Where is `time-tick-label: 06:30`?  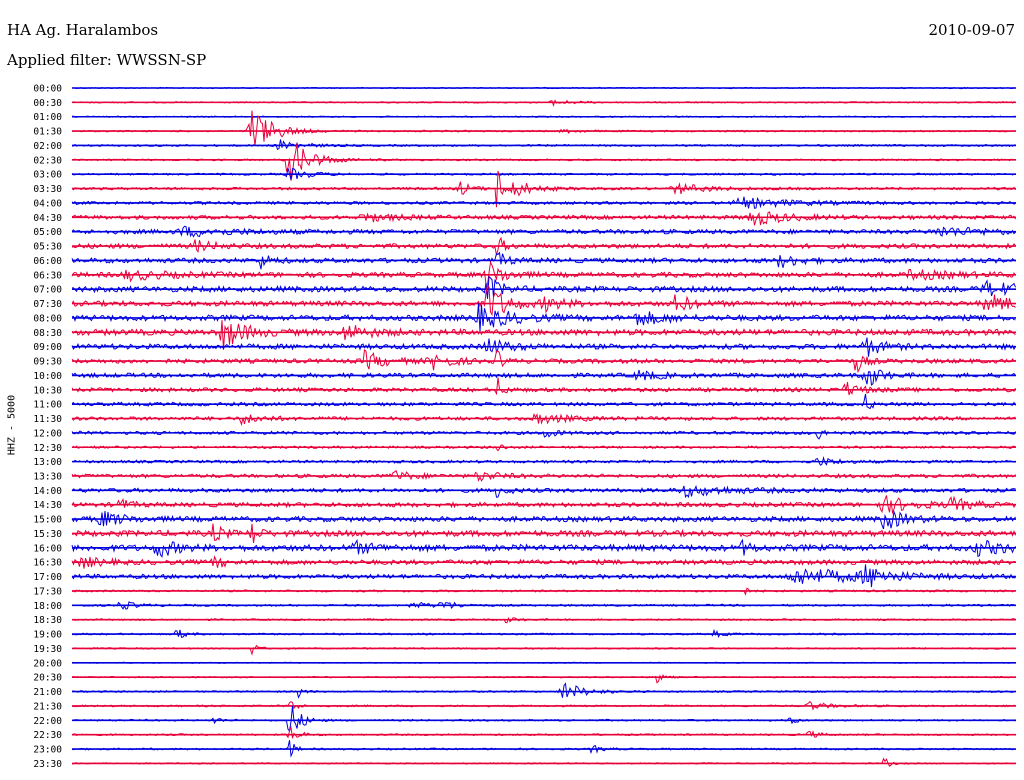 time-tick-label: 06:30 is located at coordinates (47, 275).